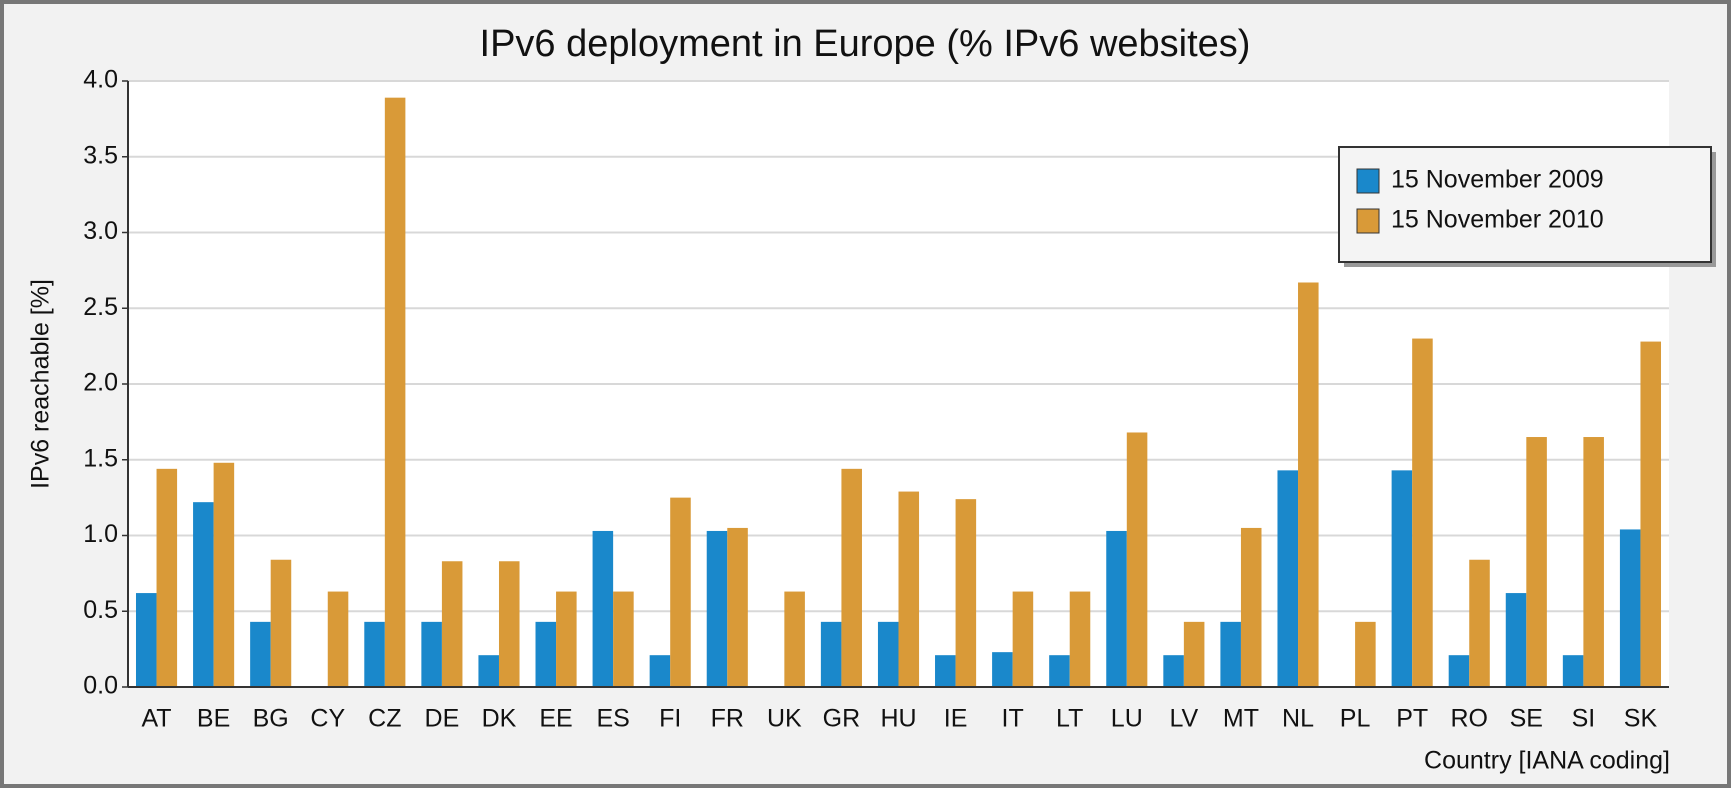 This screenshot has width=1731, height=788. I want to click on x-tick-label: PL, so click(1355, 719).